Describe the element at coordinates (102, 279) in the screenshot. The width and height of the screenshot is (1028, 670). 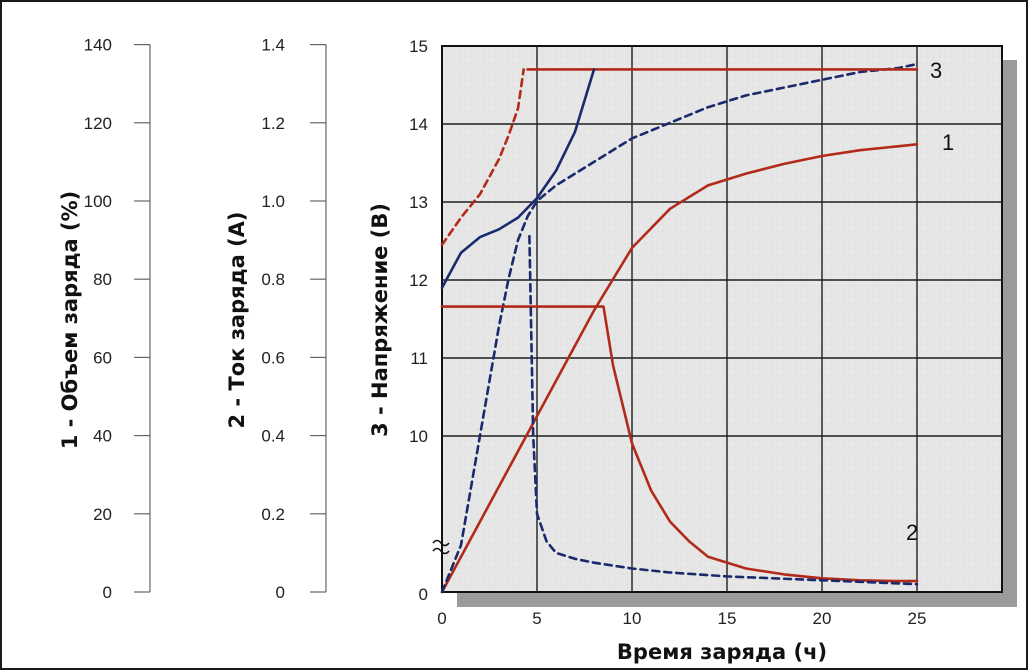
I see `y-tick-label: 80` at that location.